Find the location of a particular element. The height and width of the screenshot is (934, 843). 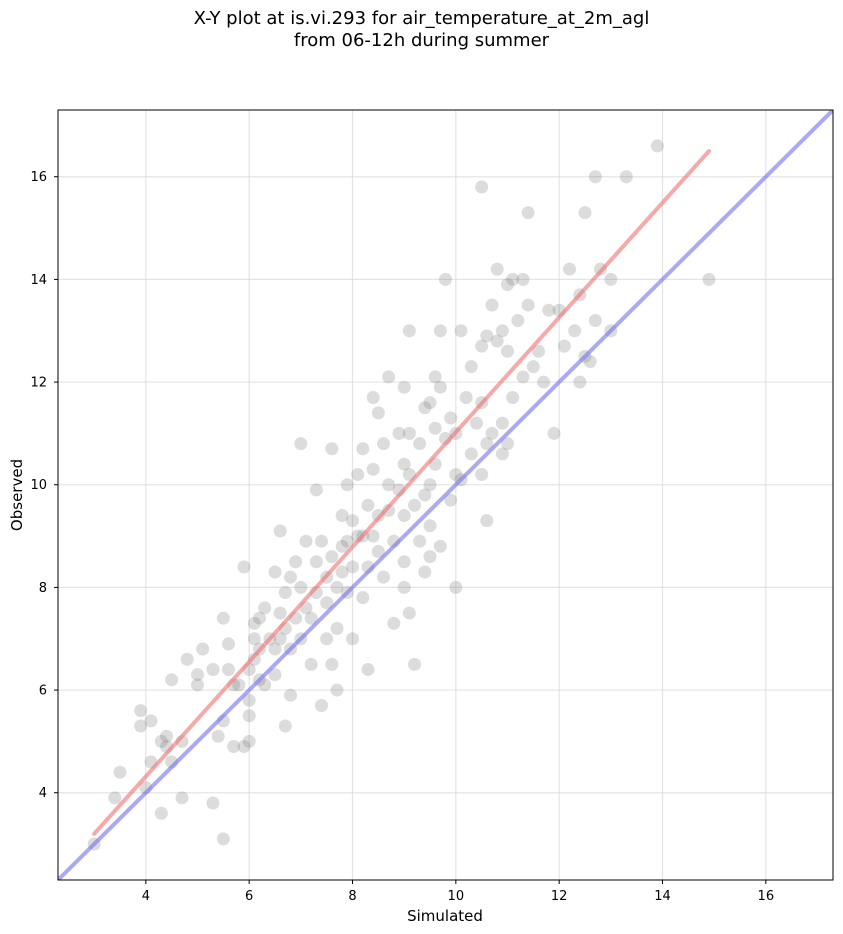

y-tick-label: 14 is located at coordinates (38, 280).